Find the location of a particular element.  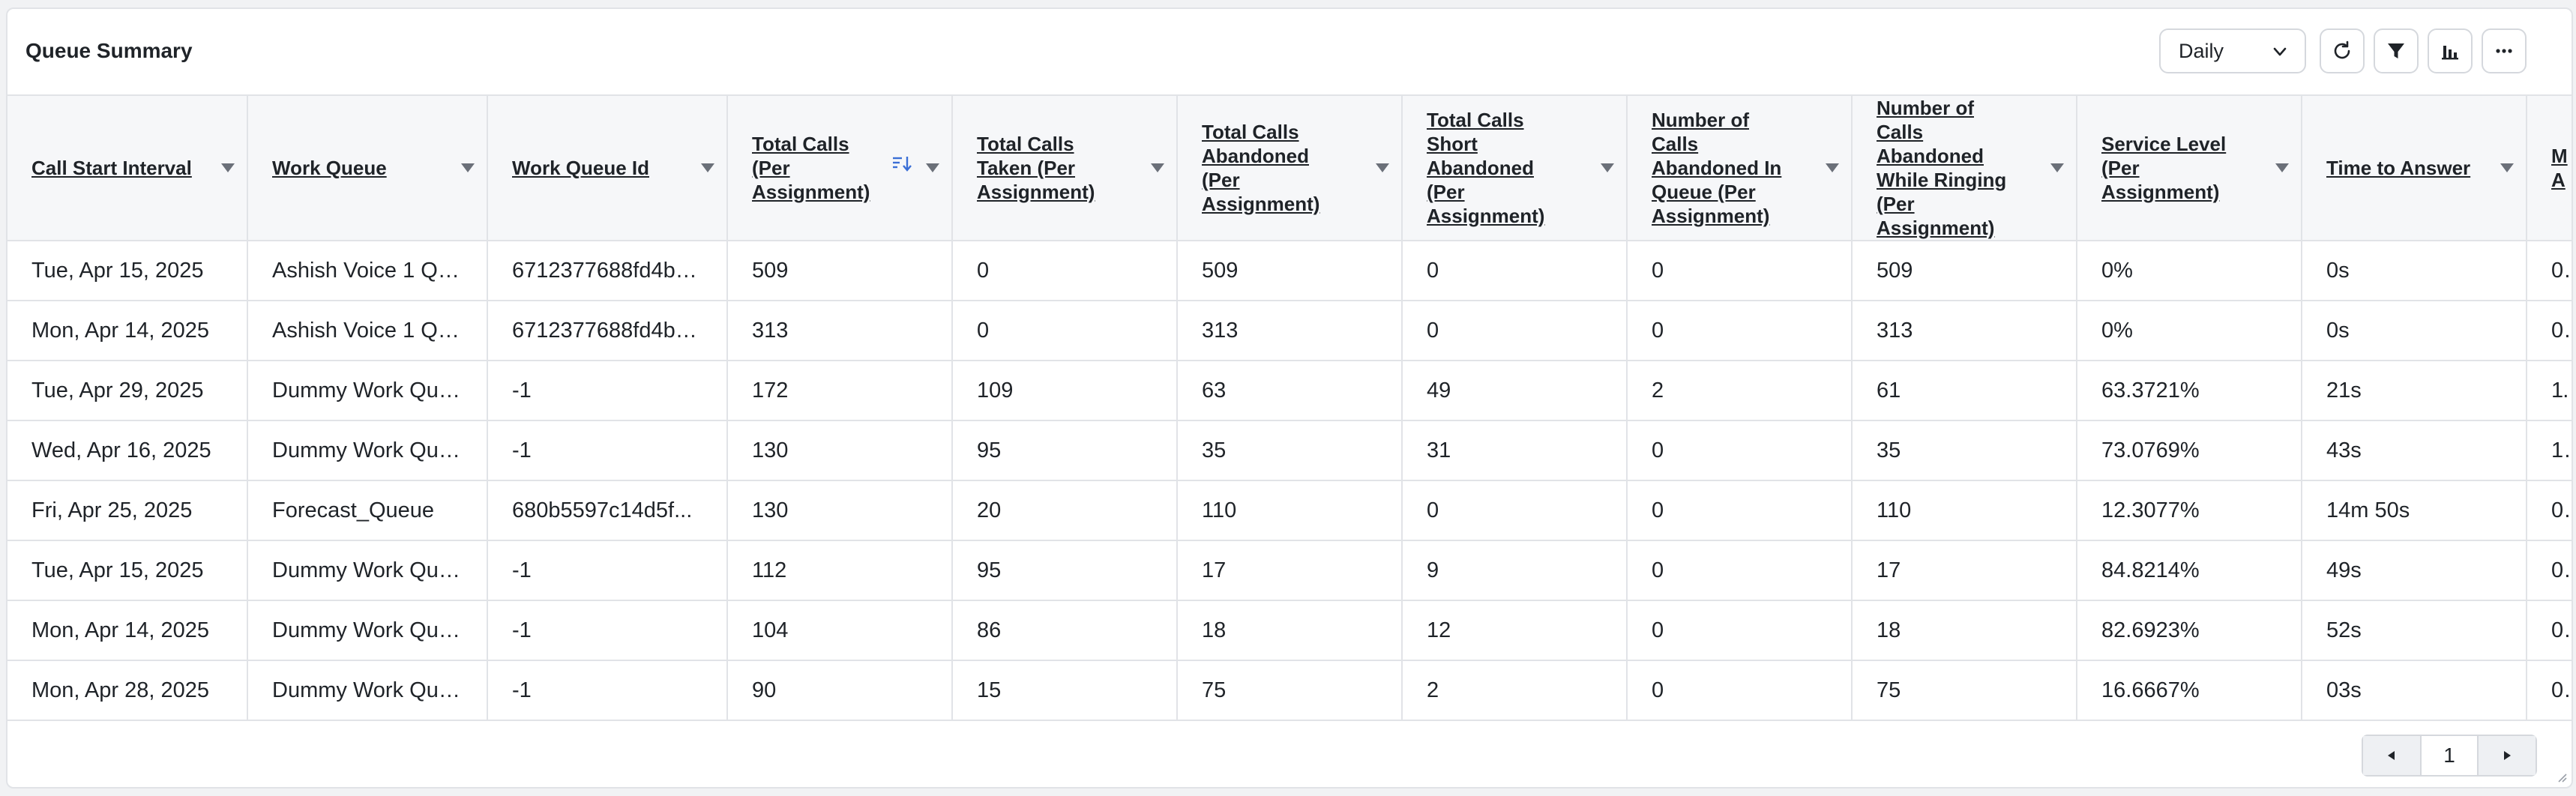

cell-calls-abandoned-while-ringing: 35 is located at coordinates (1965, 451).